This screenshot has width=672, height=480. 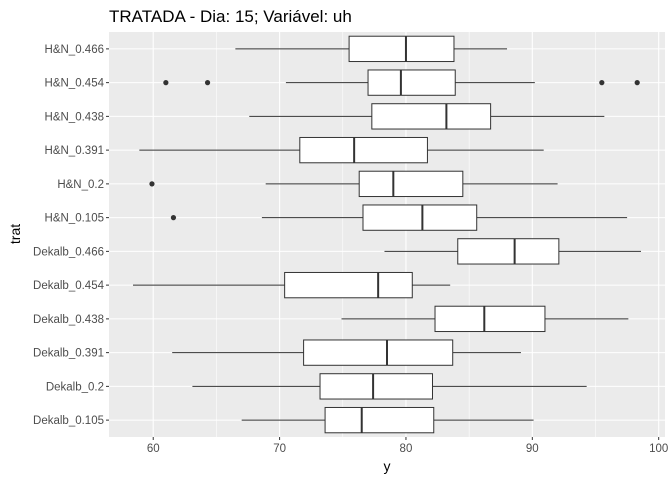 I want to click on x-tick-label: 100, so click(x=658, y=449).